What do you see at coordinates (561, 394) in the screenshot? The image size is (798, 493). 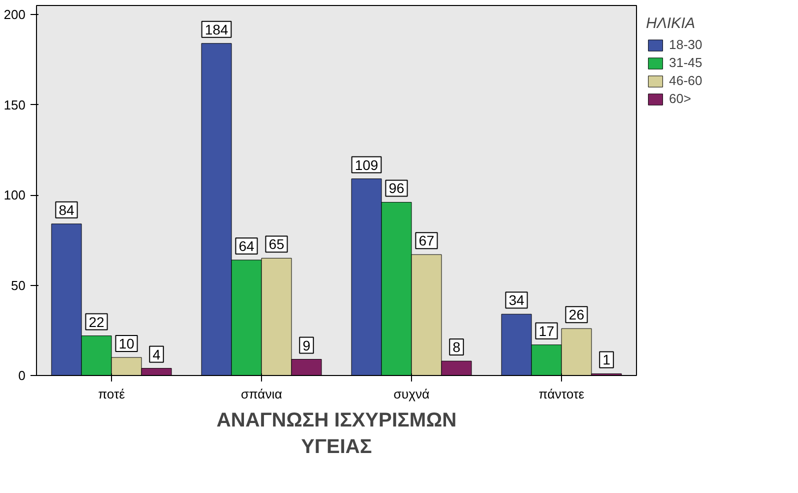 I see `x-tick-label: πάντοτε` at bounding box center [561, 394].